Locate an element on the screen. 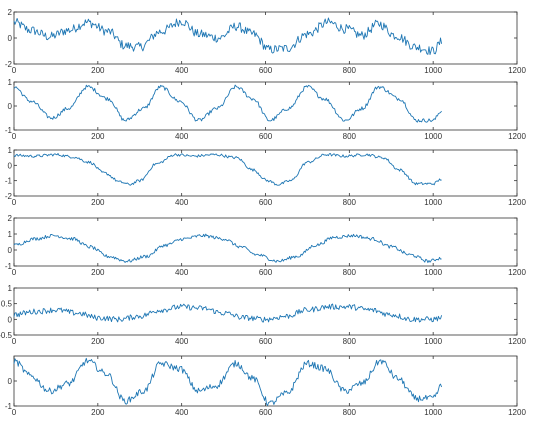 This screenshot has height=429, width=537. subplot-2: 0 200 400 600 800 1000 1200-101 is located at coordinates (266, 109).